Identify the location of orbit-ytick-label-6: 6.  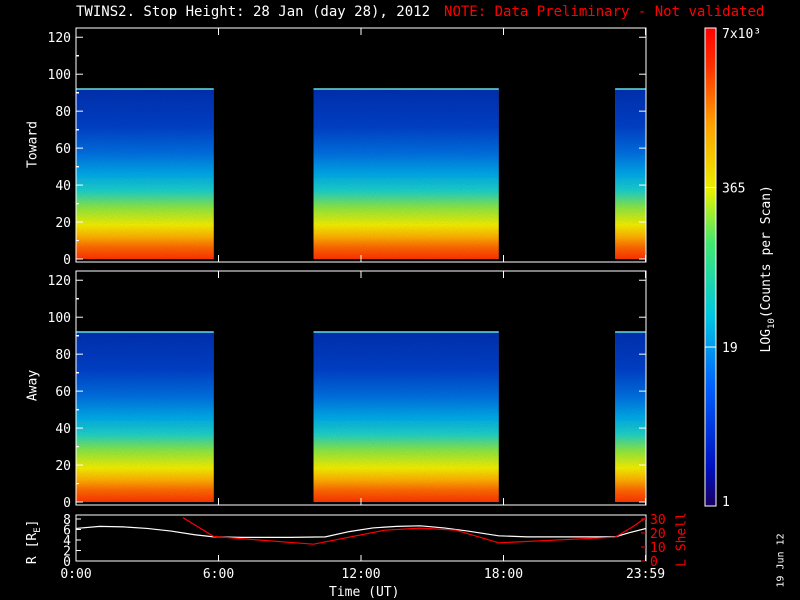
(67, 531).